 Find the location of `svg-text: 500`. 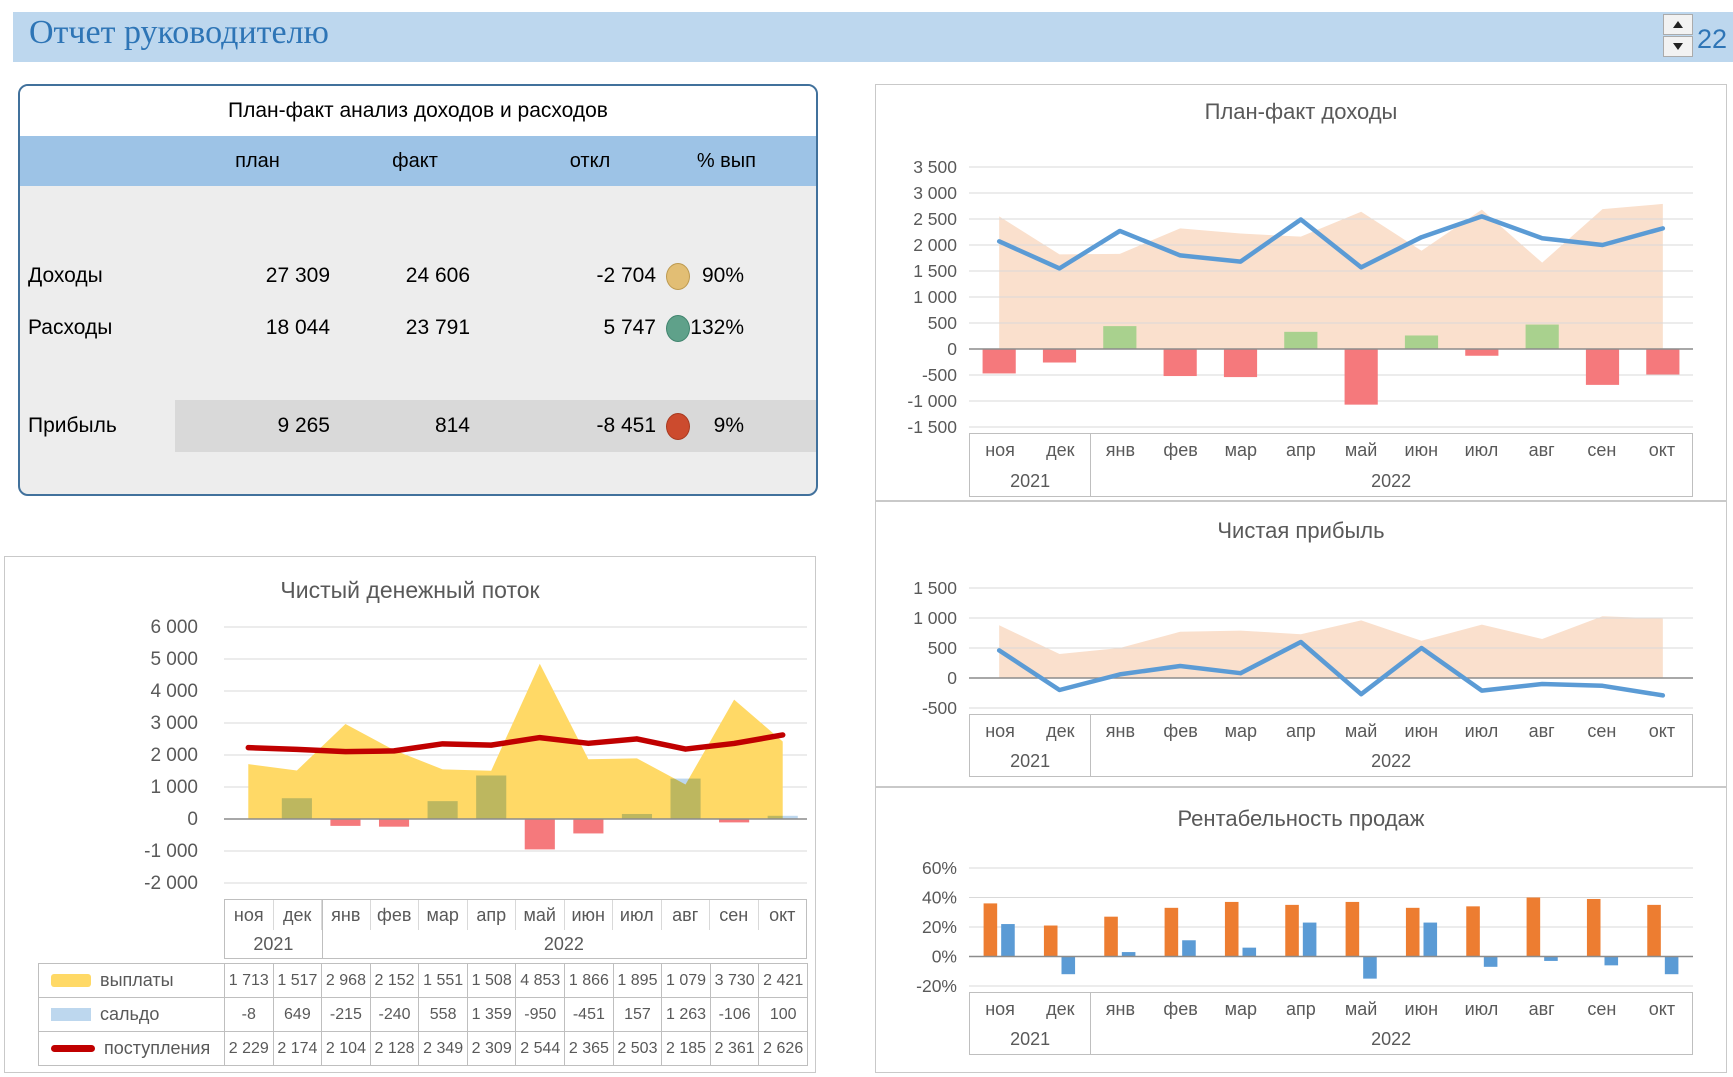

svg-text: 500 is located at coordinates (942, 323).